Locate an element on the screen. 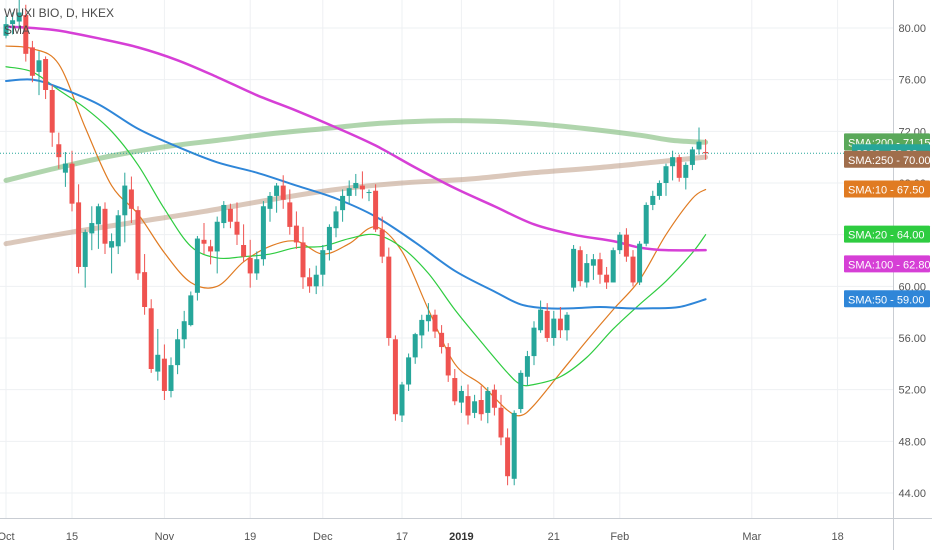 The height and width of the screenshot is (550, 932). x-tick-label: 15 is located at coordinates (72, 537).